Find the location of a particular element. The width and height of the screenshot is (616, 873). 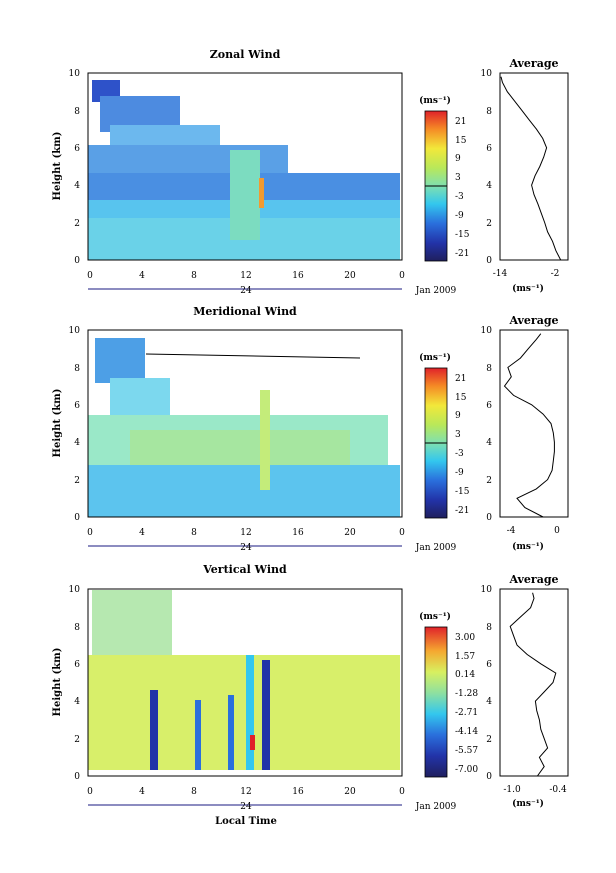

meridional-day-label: 24 is located at coordinates (246, 548).